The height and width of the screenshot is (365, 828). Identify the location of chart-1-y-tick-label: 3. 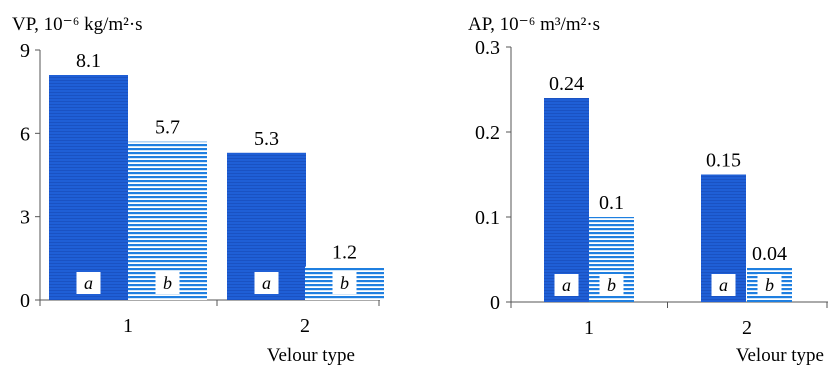
(25, 218).